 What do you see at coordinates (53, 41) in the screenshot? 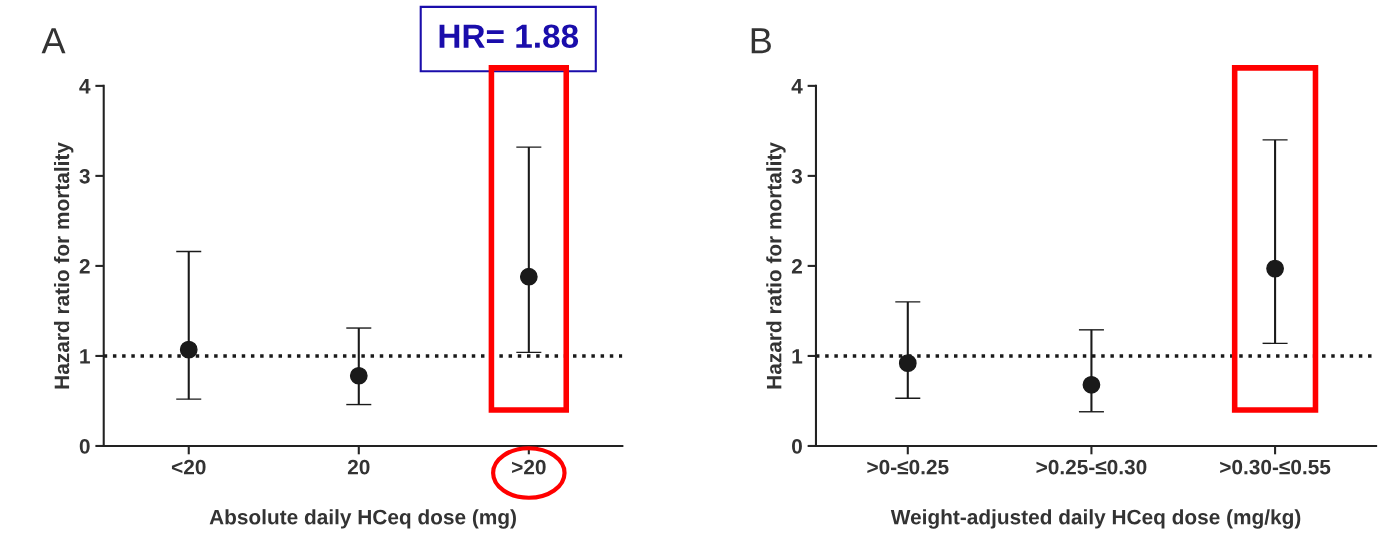
I see `chart-title: A` at bounding box center [53, 41].